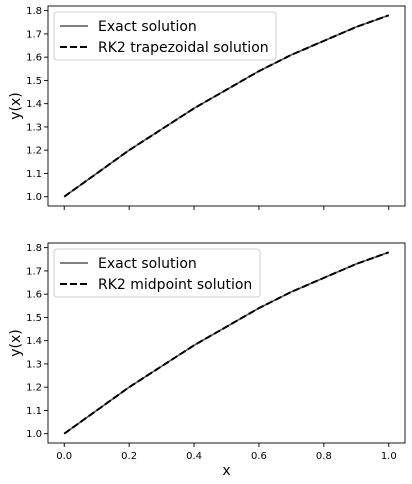 This screenshot has height=484, width=412. What do you see at coordinates (324, 456) in the screenshot?
I see `x-tick-label: 0.8` at bounding box center [324, 456].